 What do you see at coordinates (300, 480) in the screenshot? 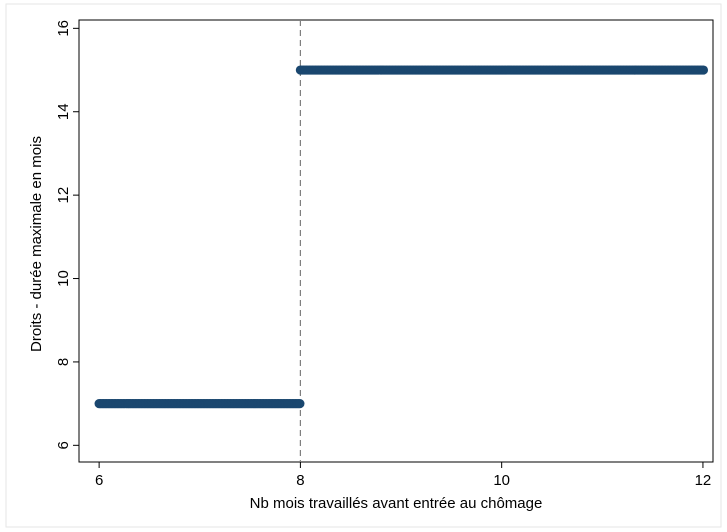
I see `x-tick-label: 8` at bounding box center [300, 480].